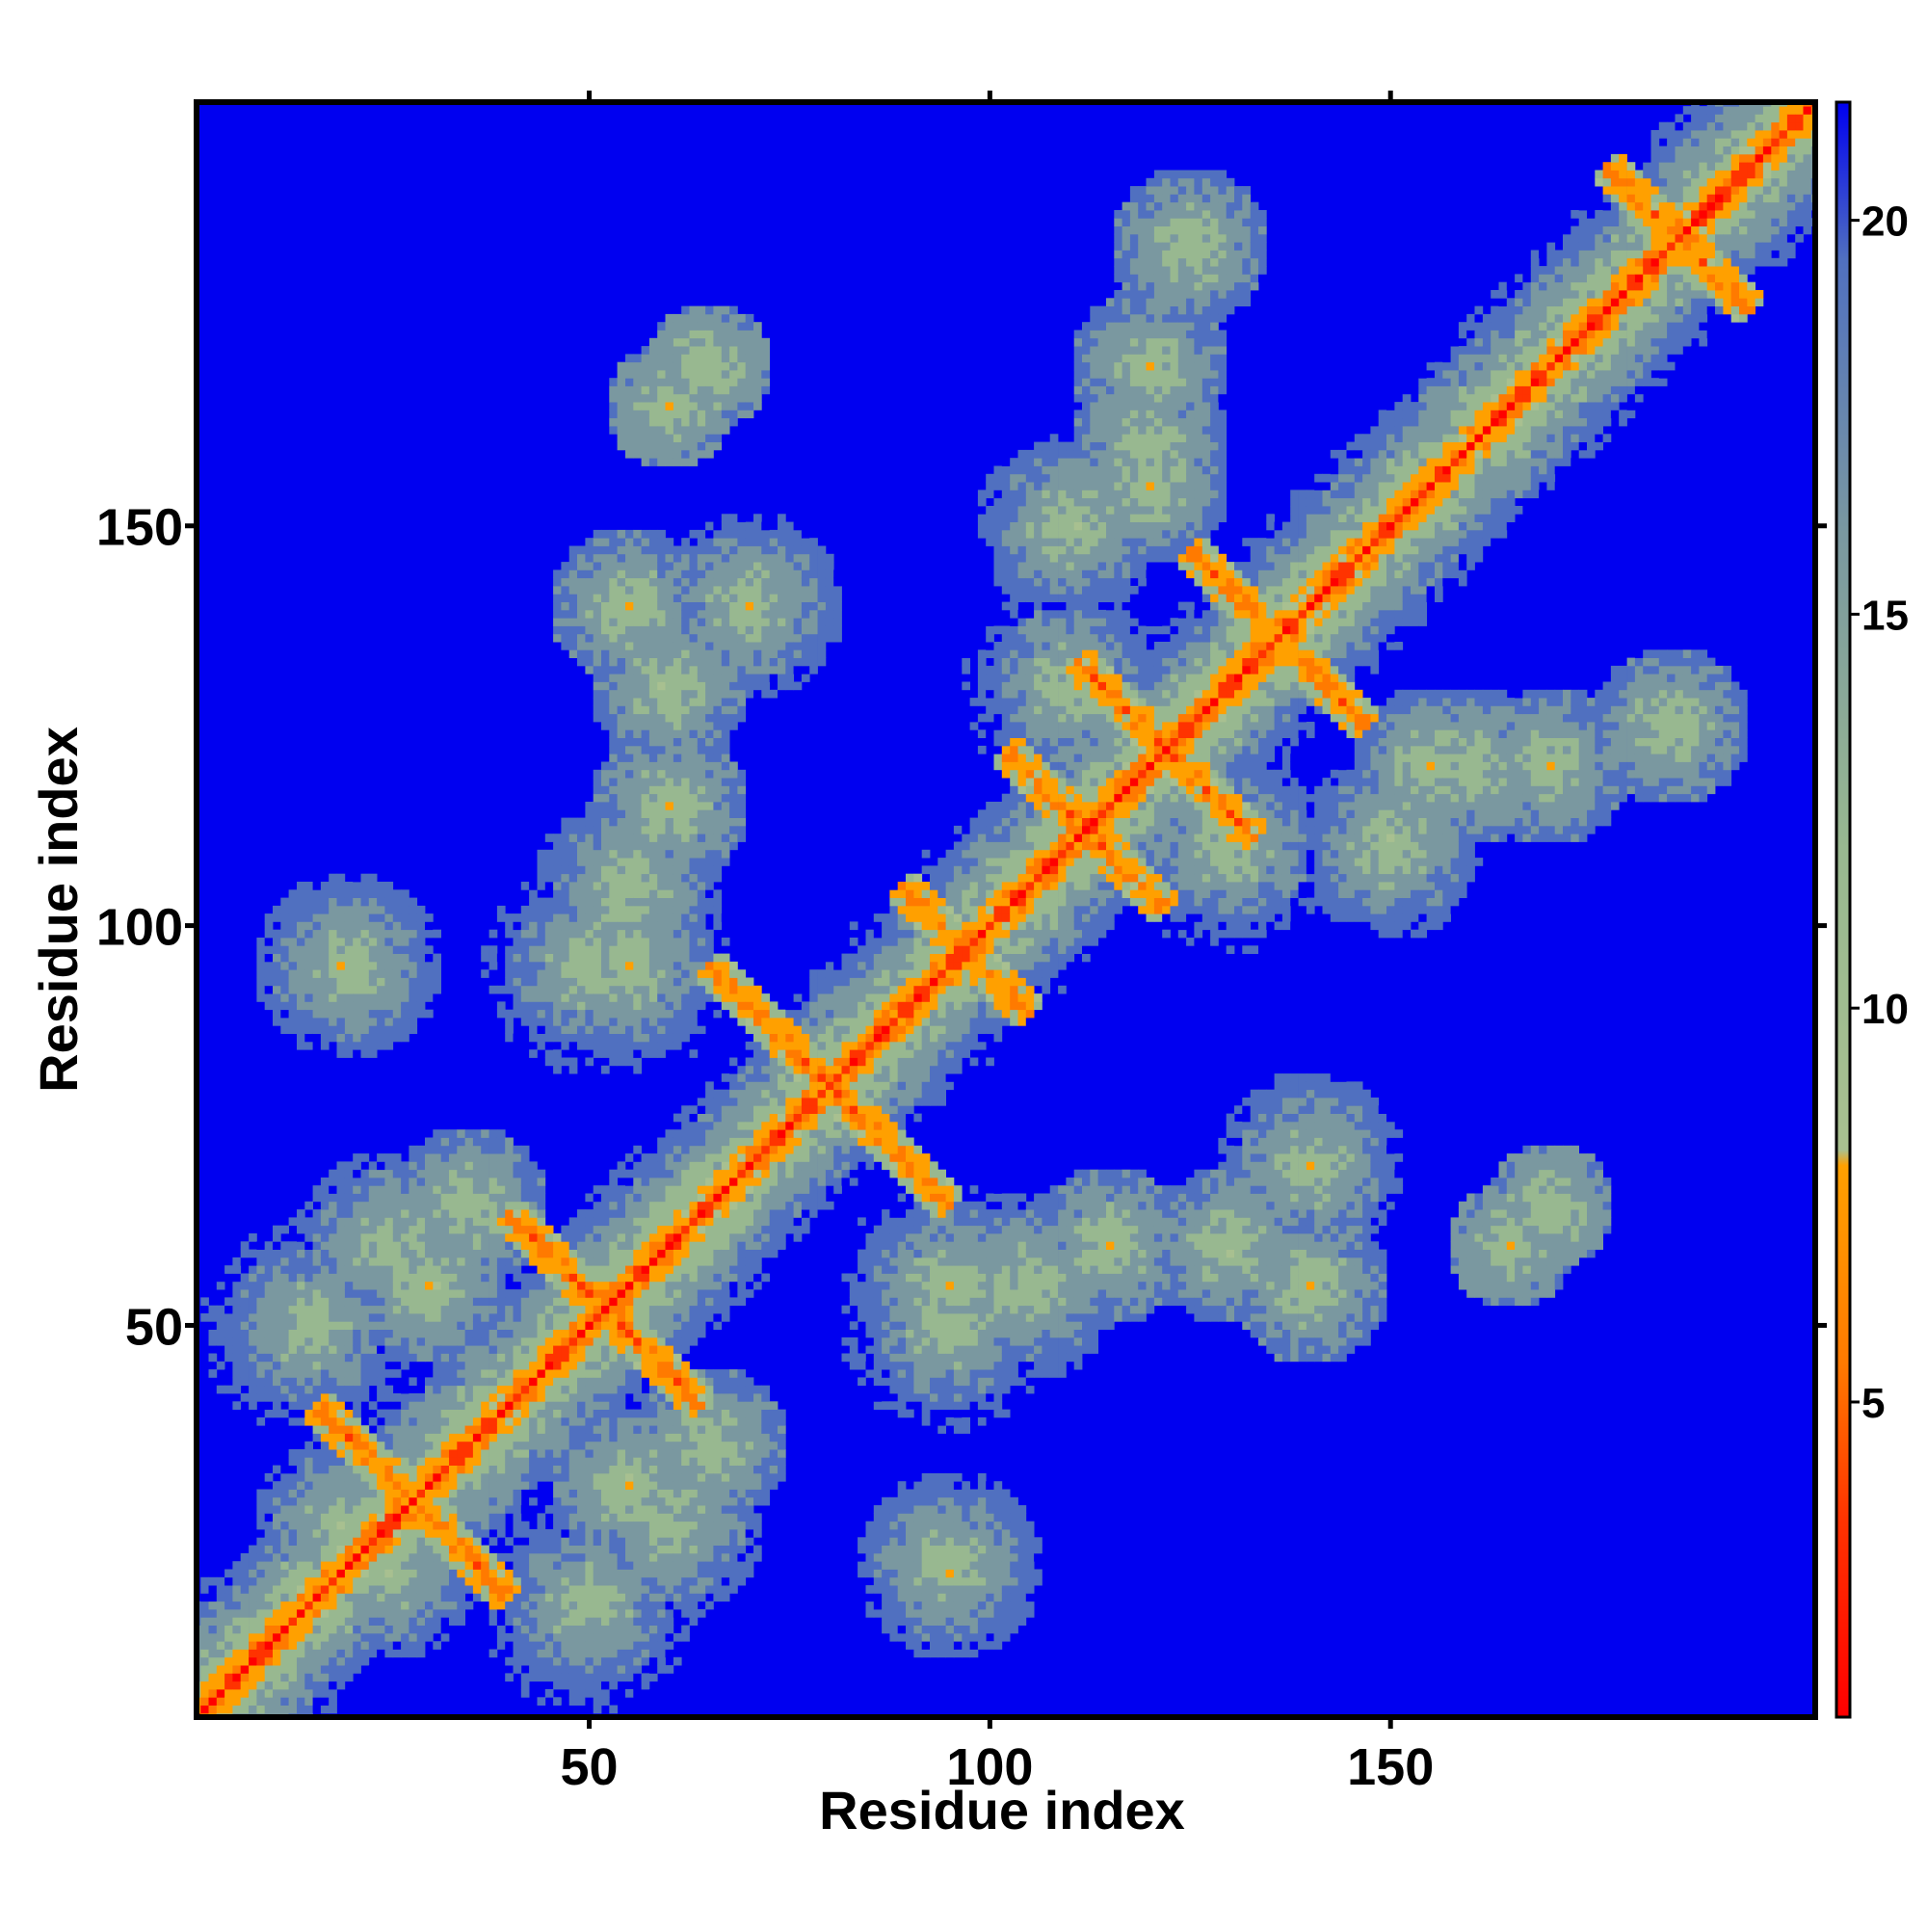 This screenshot has width=1927, height=1932. I want to click on y-tick-label: 150, so click(139, 528).